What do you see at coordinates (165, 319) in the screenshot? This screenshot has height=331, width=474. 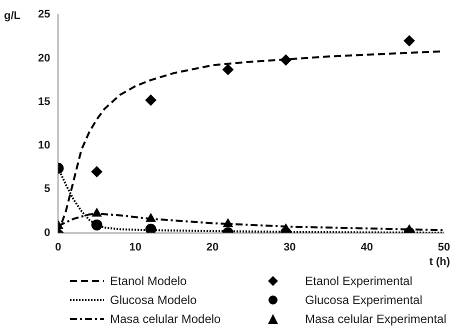 I see `legend-label: Masa celular Modelo` at bounding box center [165, 319].